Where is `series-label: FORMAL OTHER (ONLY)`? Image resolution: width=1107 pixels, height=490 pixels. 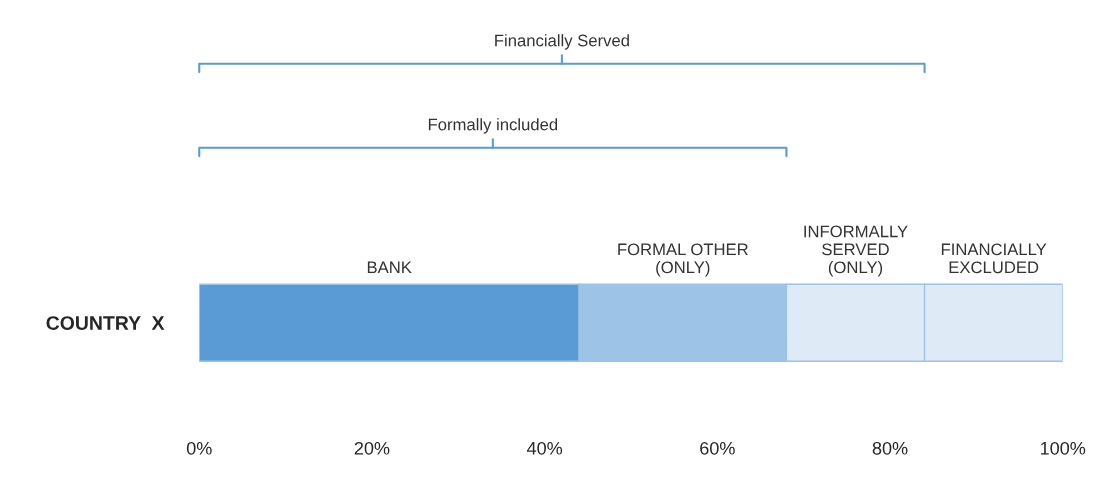
series-label: FORMAL OTHER (ONLY) is located at coordinates (683, 260).